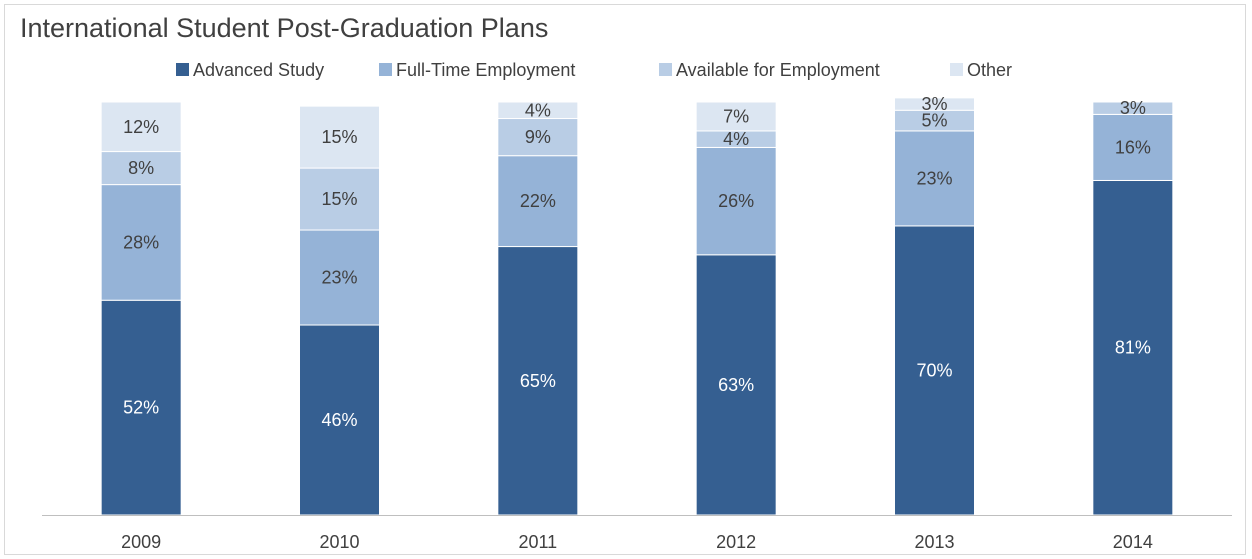 This screenshot has height=559, width=1252. I want to click on data-label-full-time-employment-2009: 28%, so click(141, 242).